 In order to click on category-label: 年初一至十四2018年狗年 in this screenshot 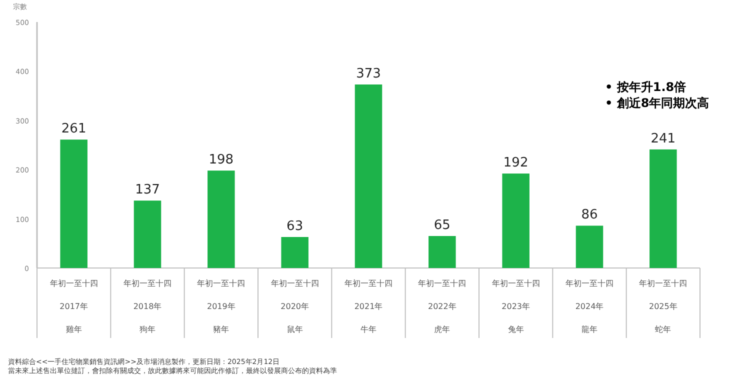, I will do `click(148, 306)`.